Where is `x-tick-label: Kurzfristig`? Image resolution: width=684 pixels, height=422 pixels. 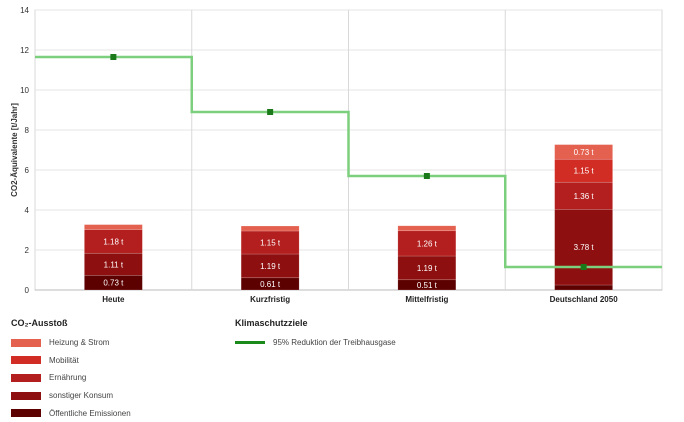
x-tick-label: Kurzfristig is located at coordinates (270, 299).